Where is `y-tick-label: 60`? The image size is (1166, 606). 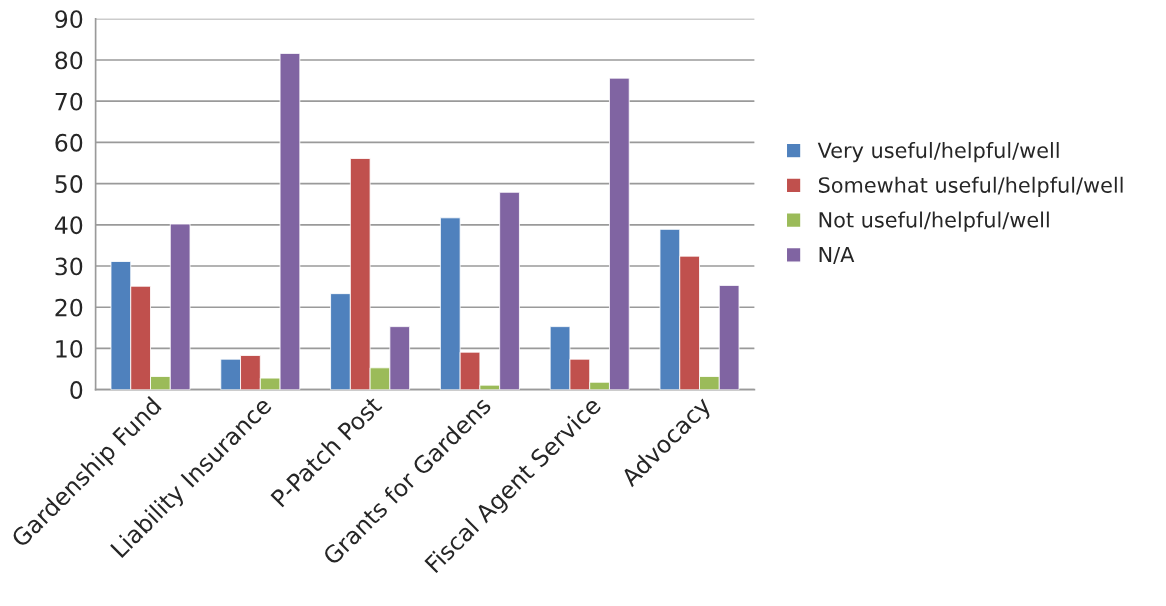 y-tick-label: 60 is located at coordinates (69, 142).